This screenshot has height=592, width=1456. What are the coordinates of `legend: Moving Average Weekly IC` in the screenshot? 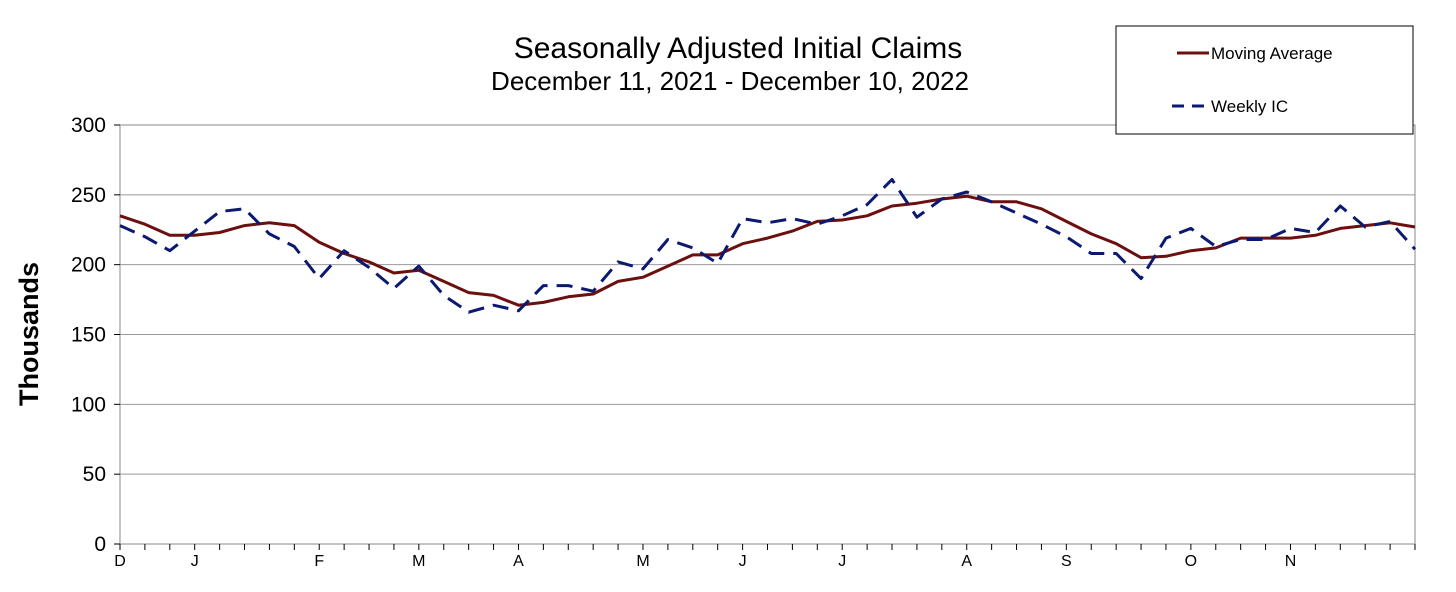 It's located at (1264, 80).